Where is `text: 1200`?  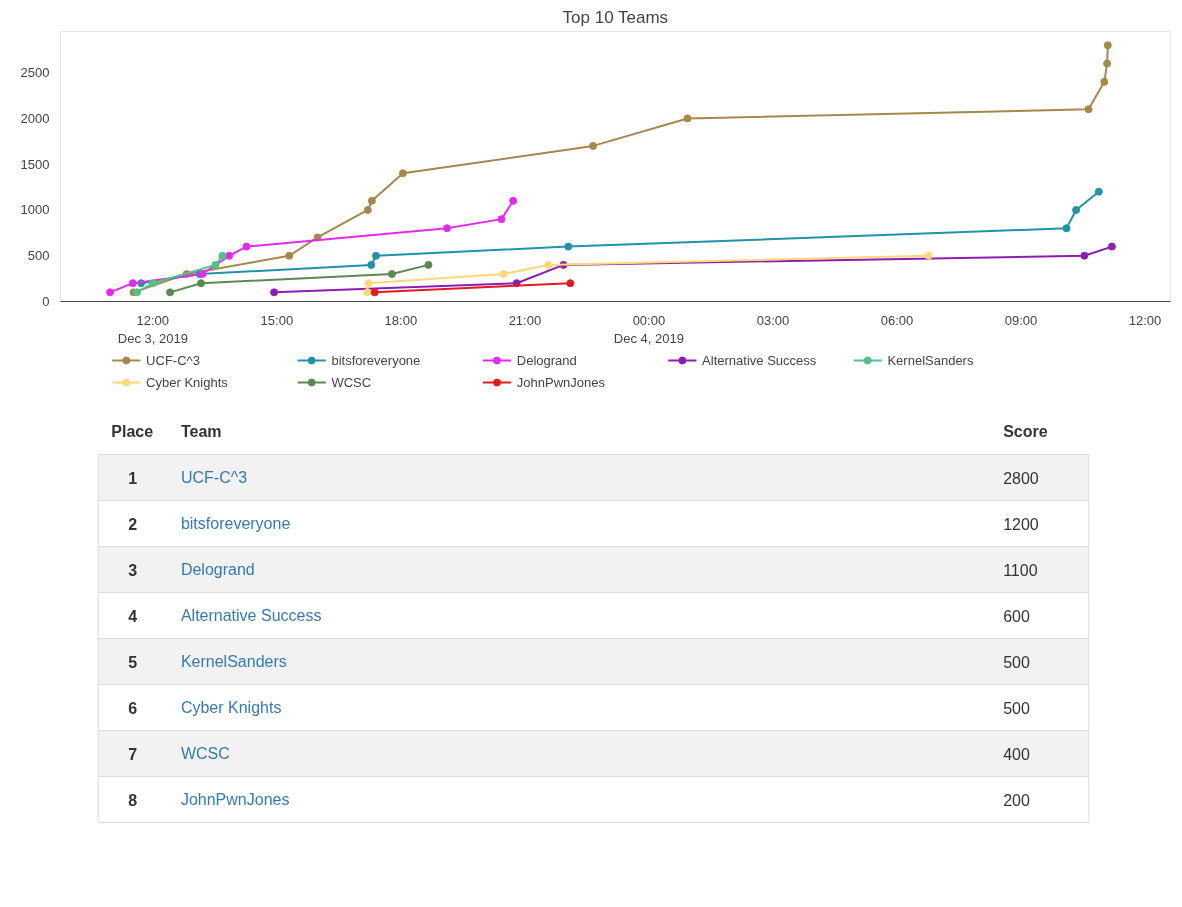 text: 1200 is located at coordinates (1021, 524).